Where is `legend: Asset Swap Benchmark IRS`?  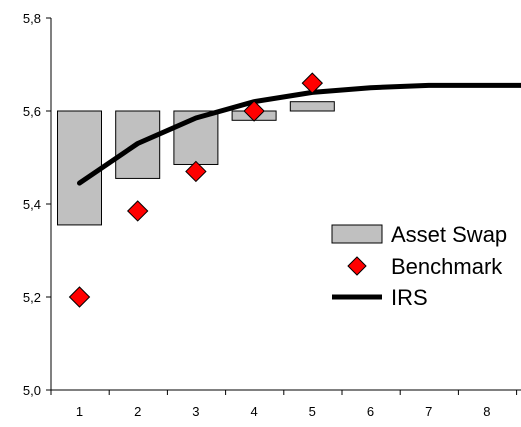 legend: Asset Swap Benchmark IRS is located at coordinates (419, 266).